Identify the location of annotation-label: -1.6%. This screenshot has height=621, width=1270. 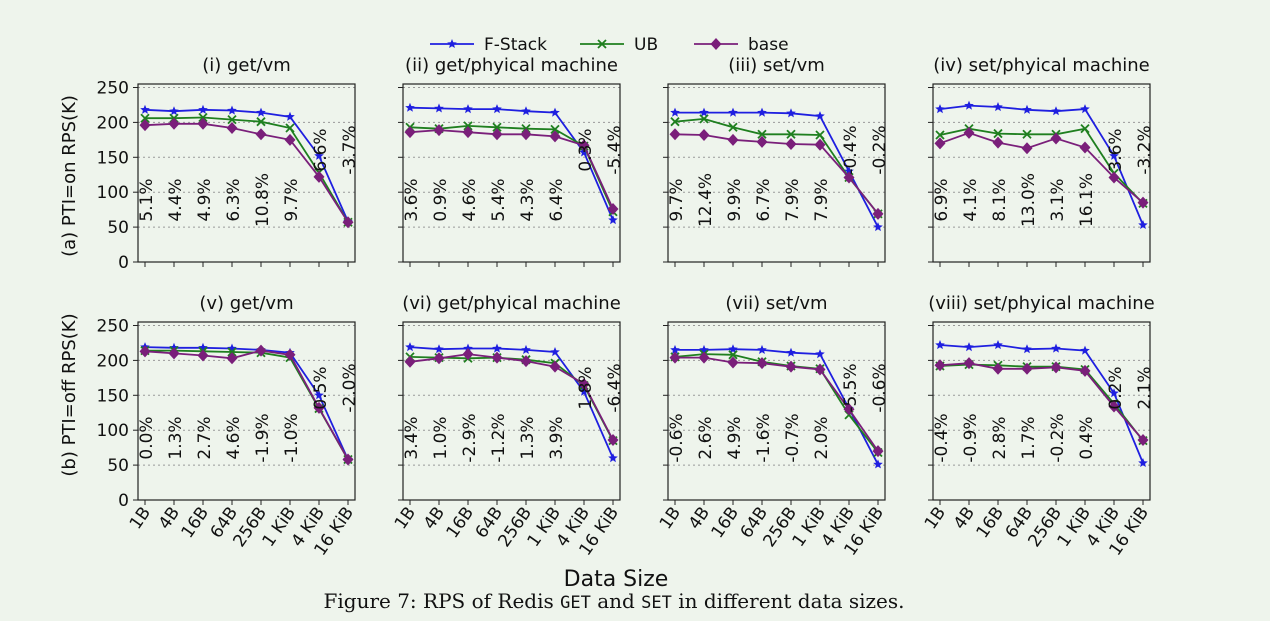
(764, 437).